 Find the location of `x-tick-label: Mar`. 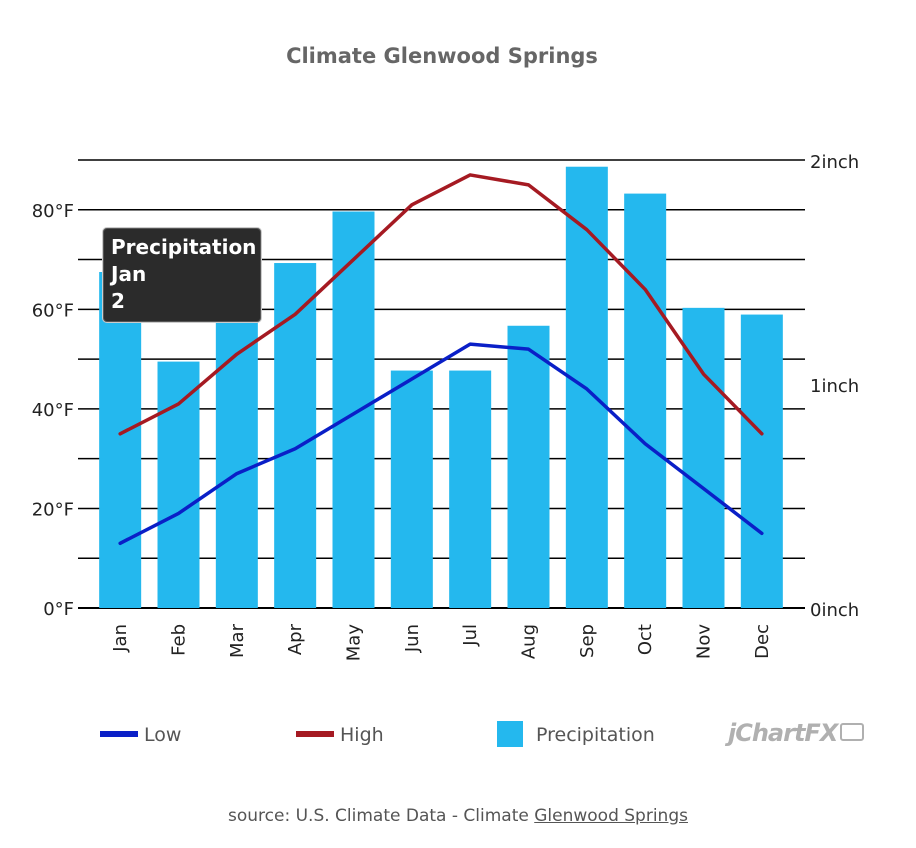

x-tick-label: Mar is located at coordinates (237, 640).